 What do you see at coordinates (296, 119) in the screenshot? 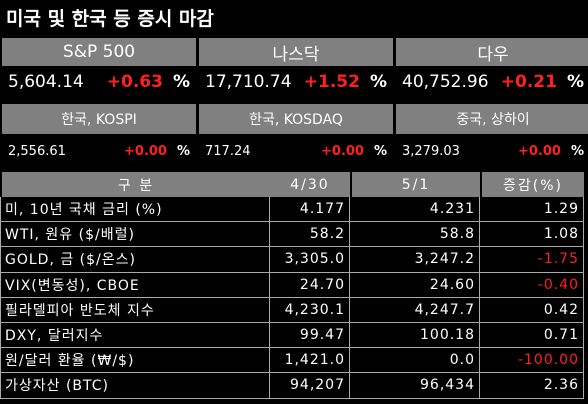
I see `index-name: 한국, KOSDAQ` at bounding box center [296, 119].